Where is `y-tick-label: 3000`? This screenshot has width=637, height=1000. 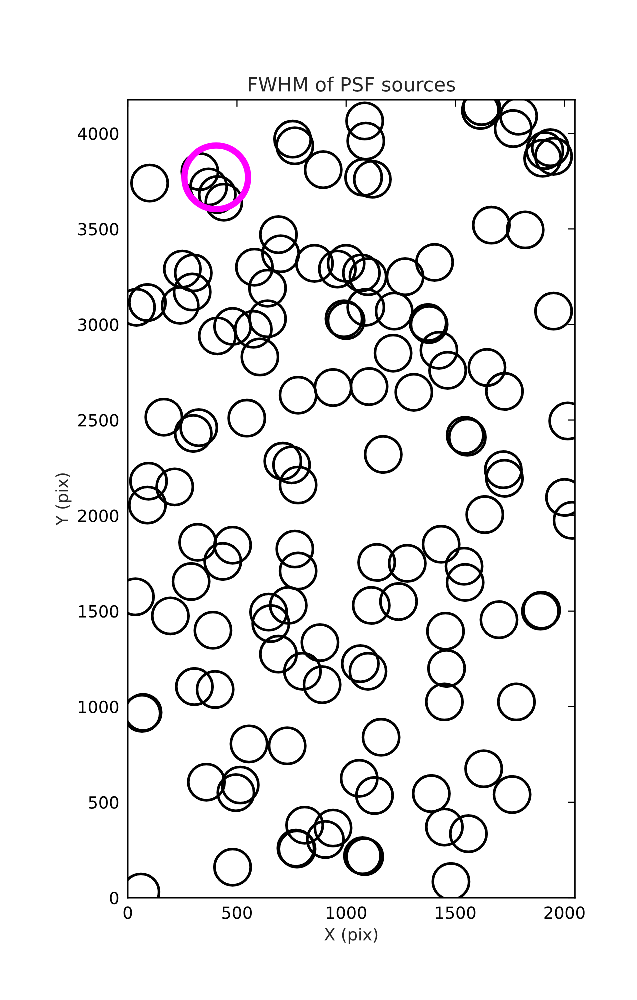 y-tick-label: 3000 is located at coordinates (98, 325).